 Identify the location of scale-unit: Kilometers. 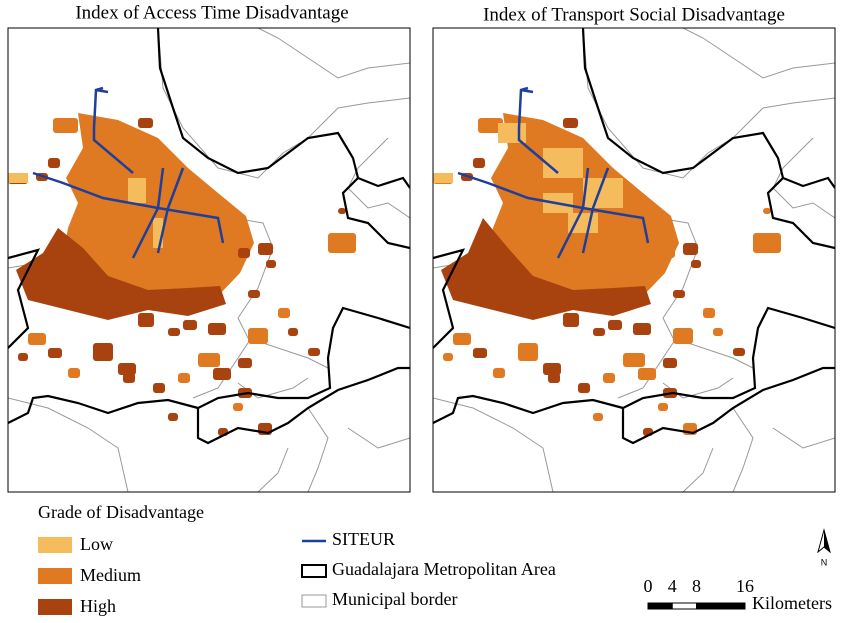
(792, 603).